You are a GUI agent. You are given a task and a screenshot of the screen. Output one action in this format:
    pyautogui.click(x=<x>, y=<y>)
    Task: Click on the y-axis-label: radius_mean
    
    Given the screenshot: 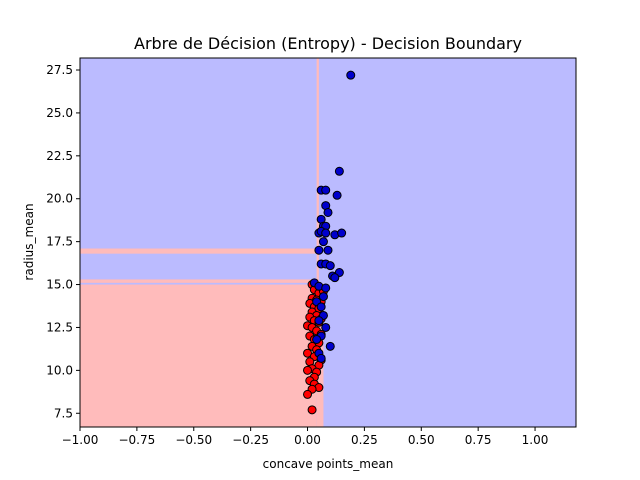 What is the action you would take?
    pyautogui.click(x=29, y=241)
    